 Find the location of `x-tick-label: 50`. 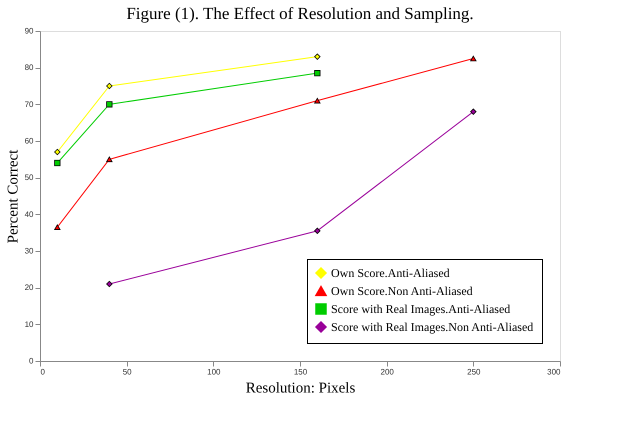

x-tick-label: 50 is located at coordinates (127, 372).